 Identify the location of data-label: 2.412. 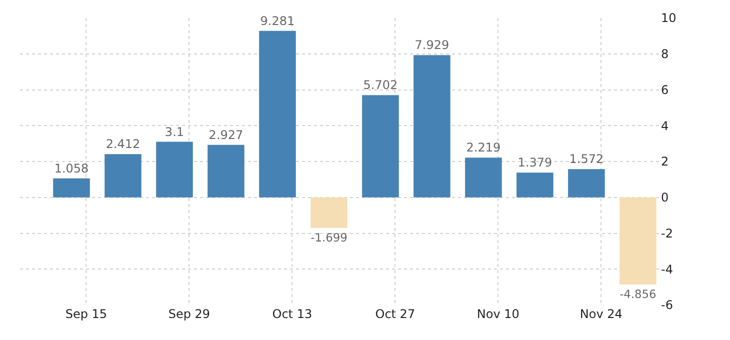
(123, 144).